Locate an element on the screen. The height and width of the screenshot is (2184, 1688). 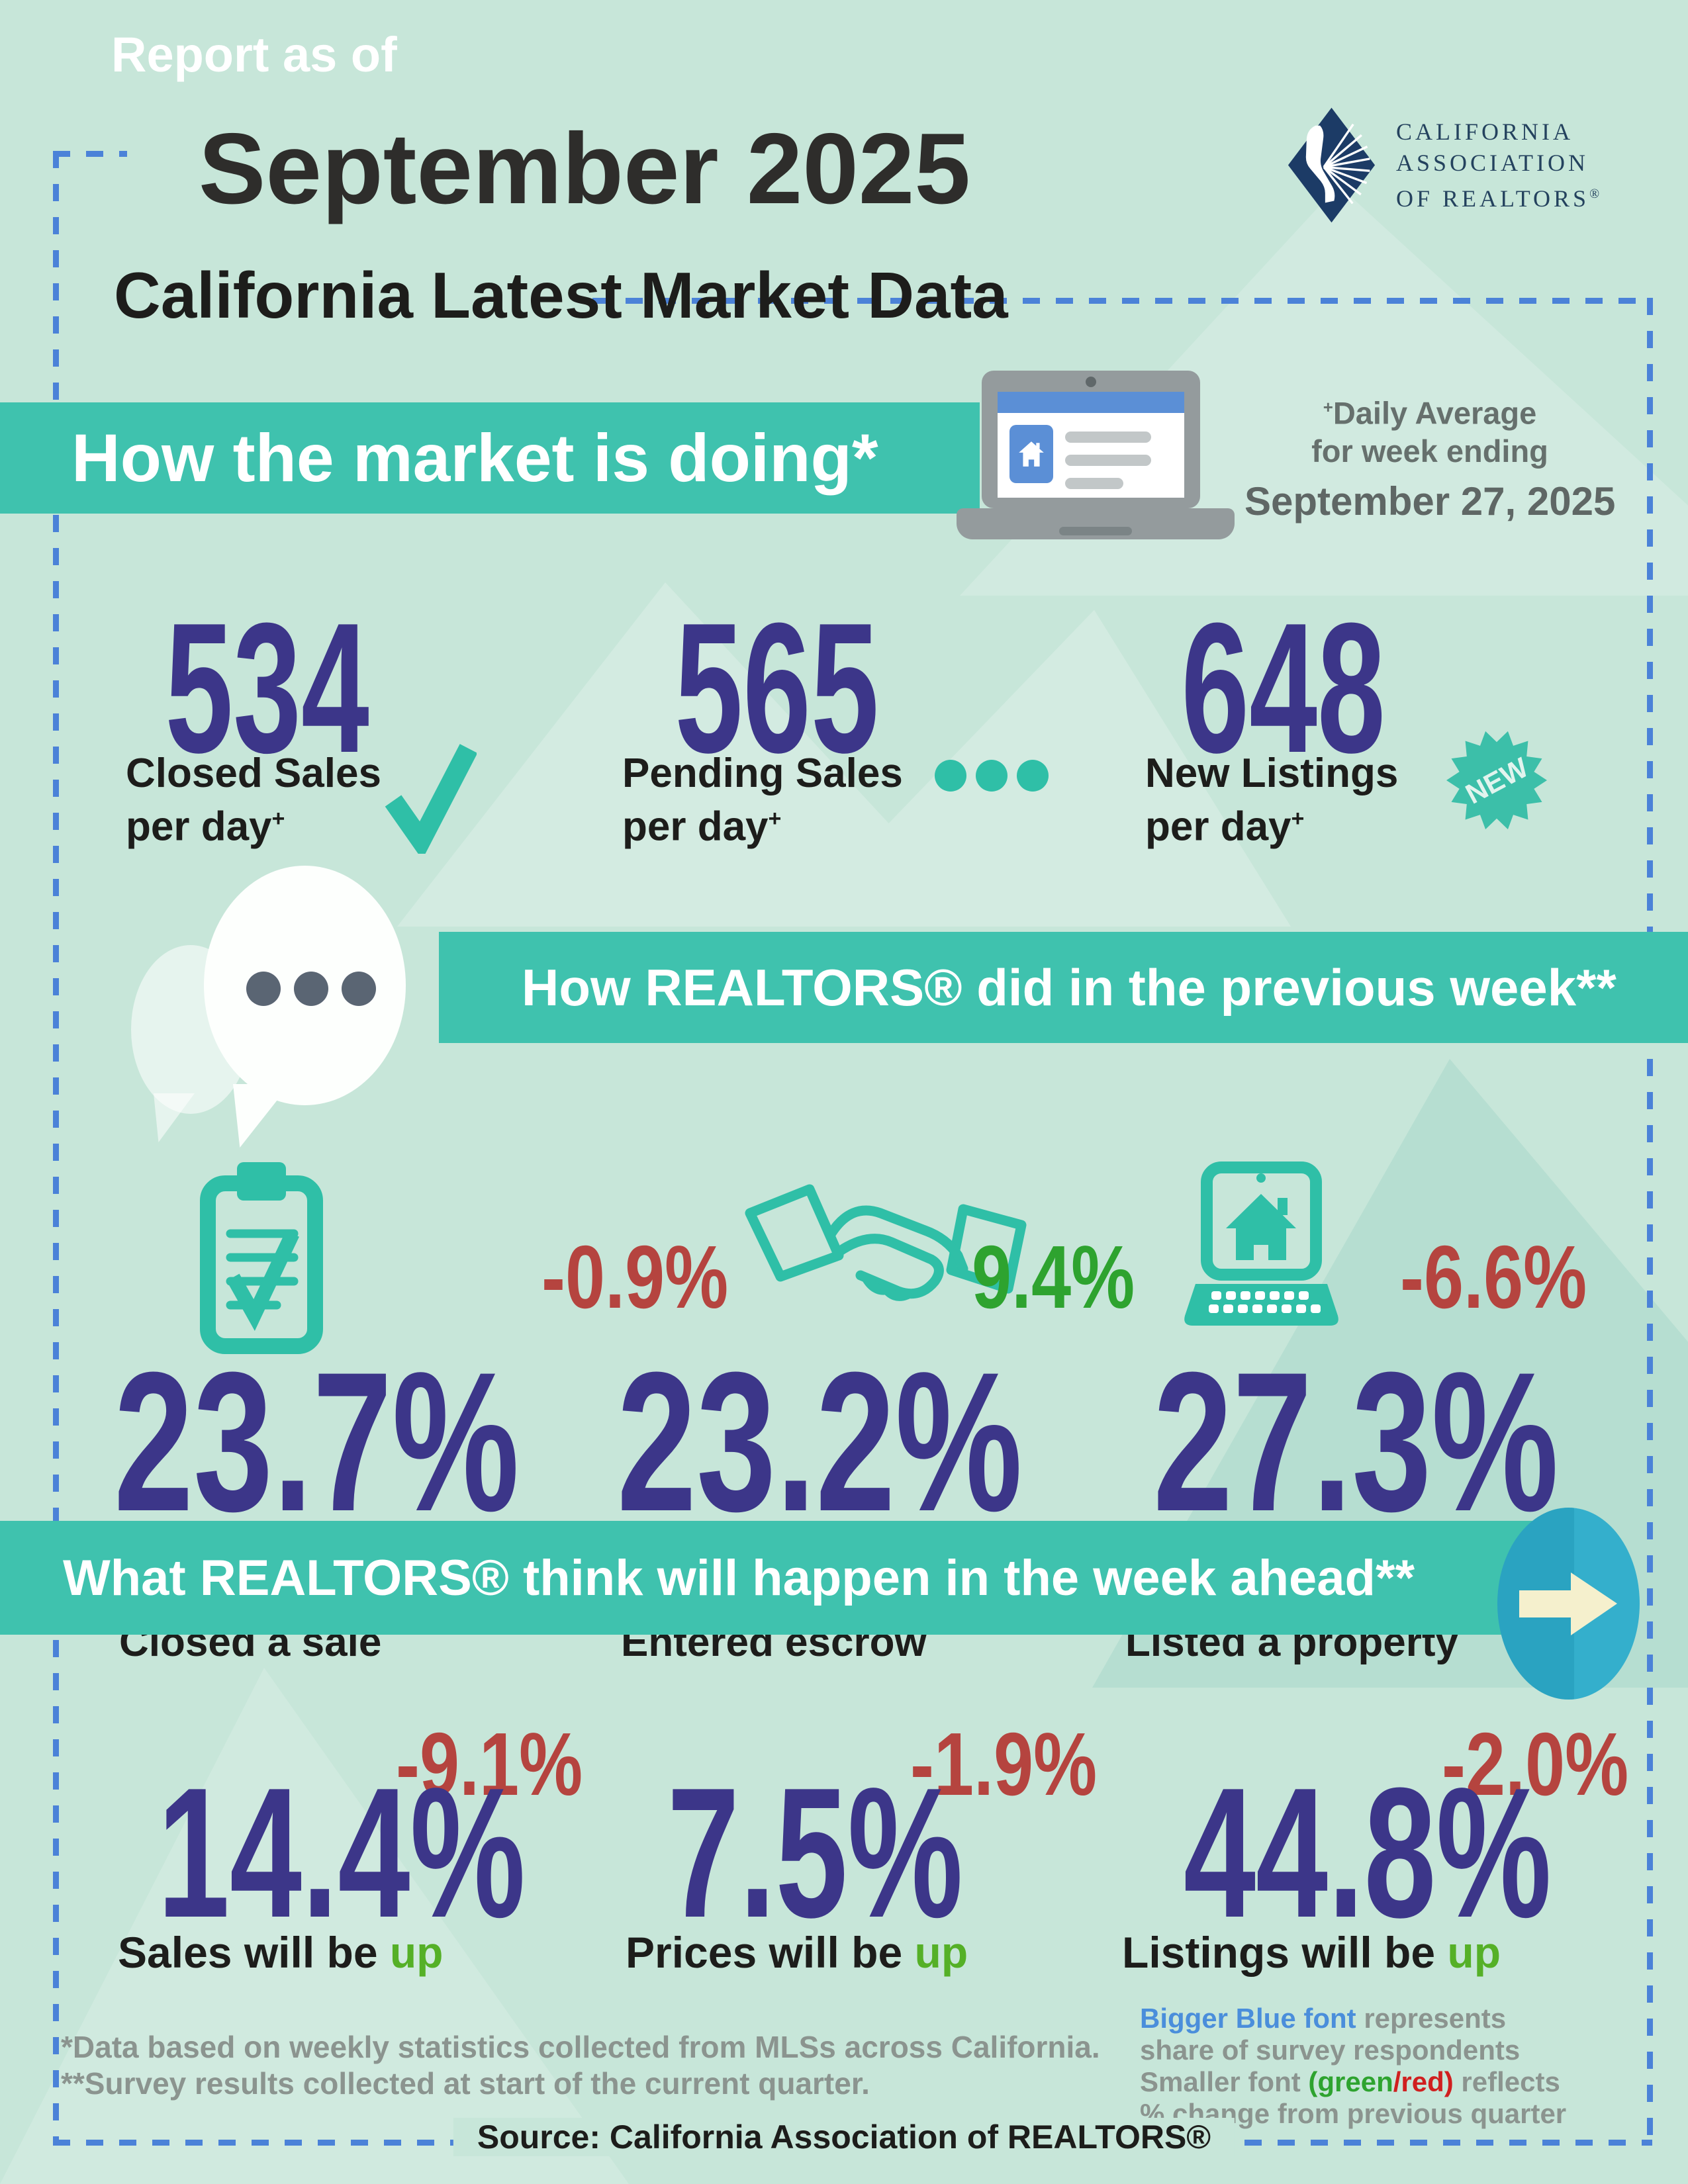
chat-bubble-dots is located at coordinates (311, 989).